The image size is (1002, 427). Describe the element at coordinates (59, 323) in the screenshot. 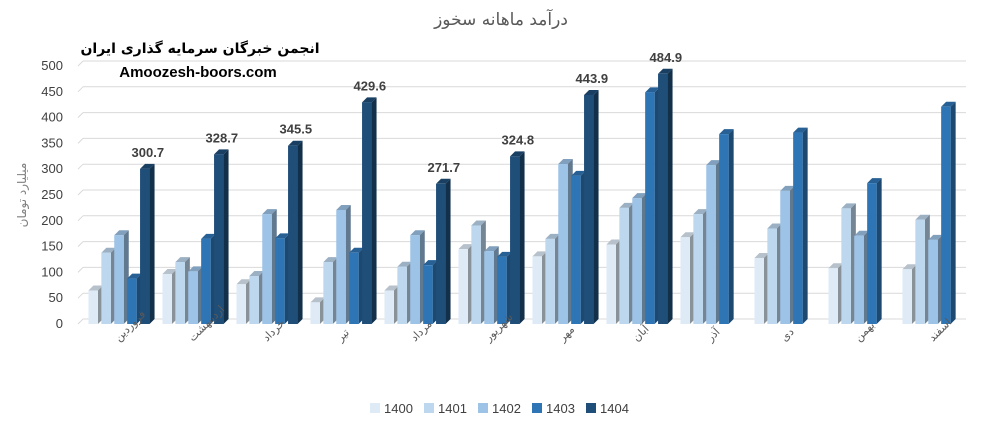

I see `y-tick-label: 0` at that location.